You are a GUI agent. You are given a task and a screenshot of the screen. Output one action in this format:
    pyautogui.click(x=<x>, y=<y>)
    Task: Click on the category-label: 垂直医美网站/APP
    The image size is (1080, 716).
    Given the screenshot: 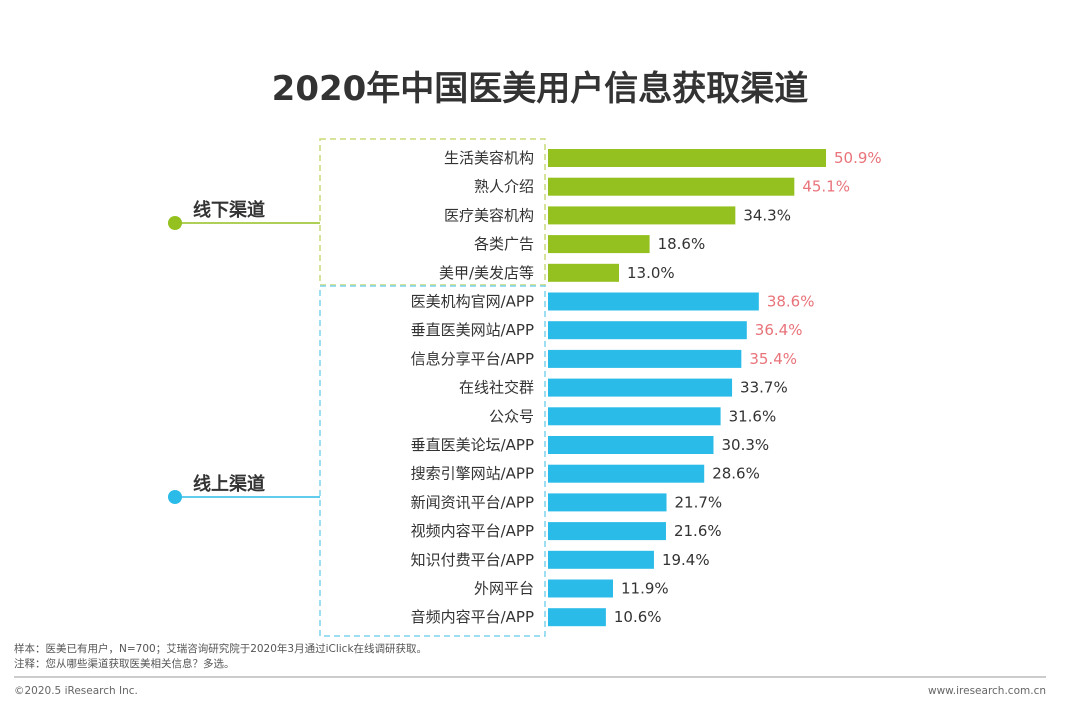 What is the action you would take?
    pyautogui.click(x=472, y=330)
    